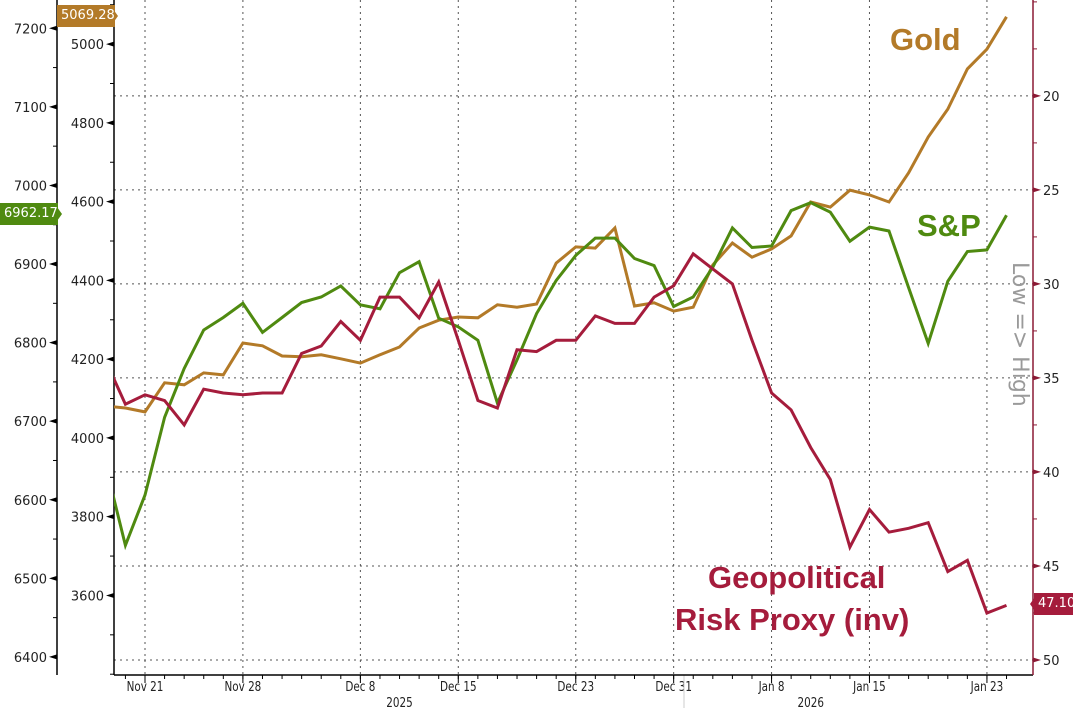  Describe the element at coordinates (925, 39) in the screenshot. I see `gold-series-label: Gold` at that location.